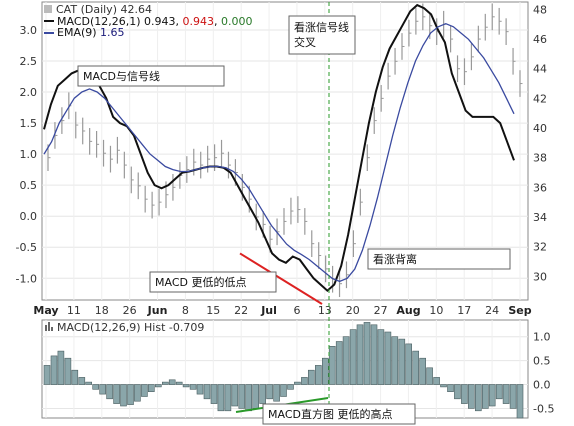 This screenshot has height=426, width=574. Describe the element at coordinates (241, 310) in the screenshot. I see `x-tick-label: 22` at that location.